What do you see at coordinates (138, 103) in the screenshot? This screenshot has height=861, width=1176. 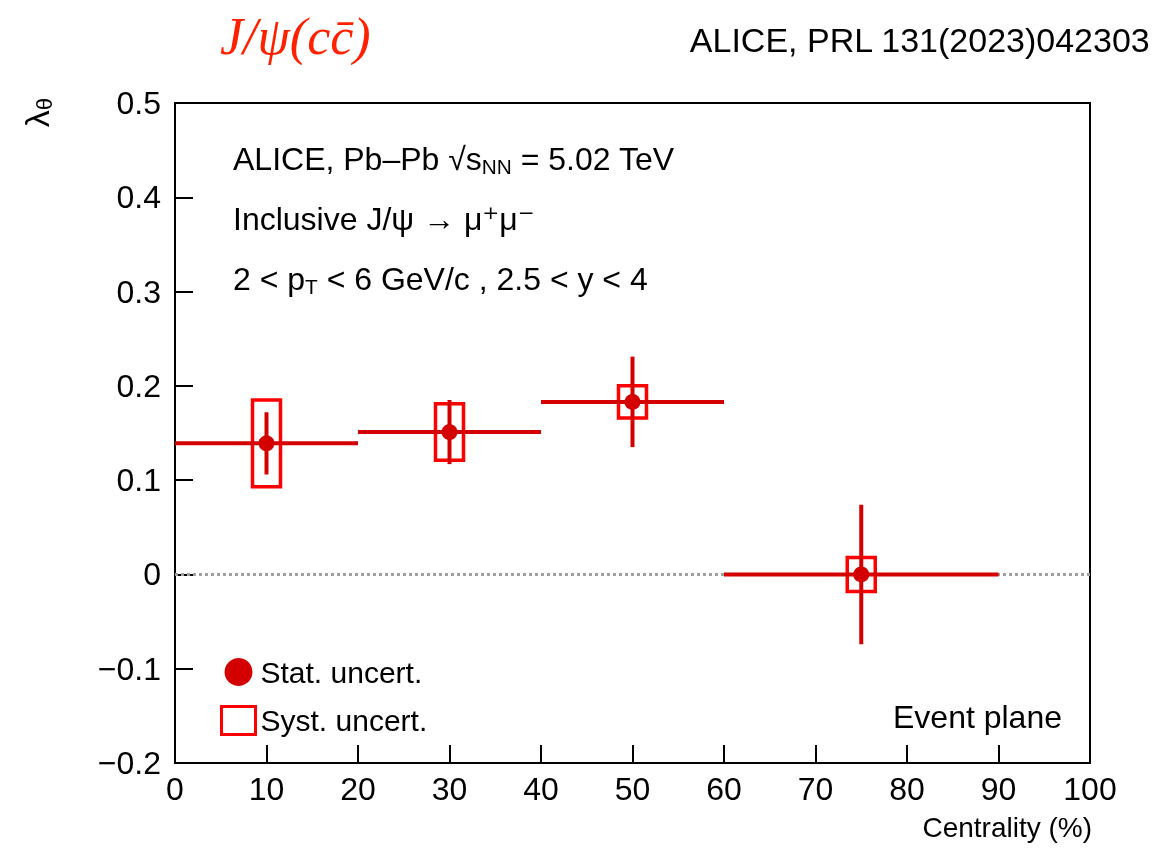 I see `y-tick-label: 0.5` at bounding box center [138, 103].